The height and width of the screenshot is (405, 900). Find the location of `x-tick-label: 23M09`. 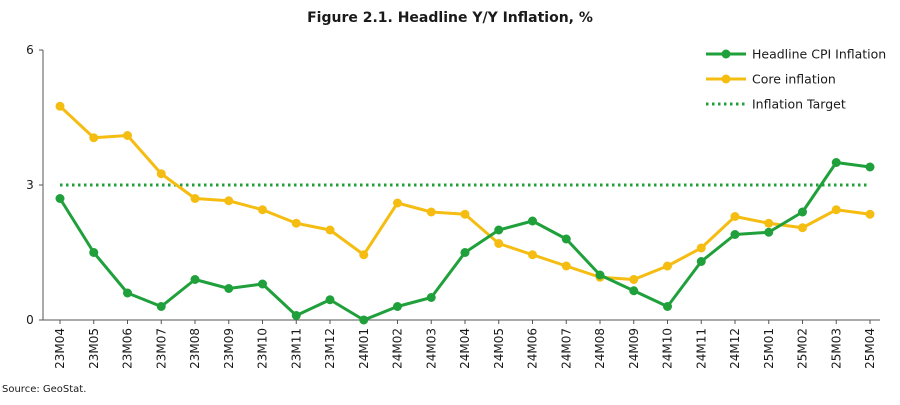

x-tick-label: 23M09 is located at coordinates (229, 348).